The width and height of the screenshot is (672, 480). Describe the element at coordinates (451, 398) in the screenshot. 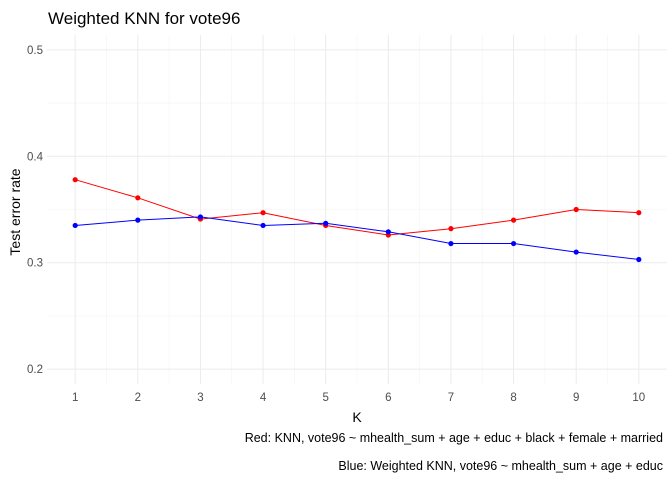

I see `x-tick-label: 7` at that location.